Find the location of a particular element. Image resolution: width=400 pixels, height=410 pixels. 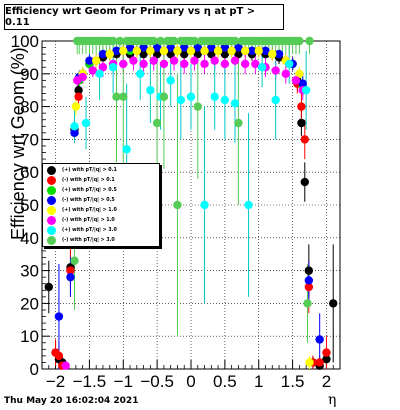

x-tick-label: −1 is located at coordinates (123, 381).